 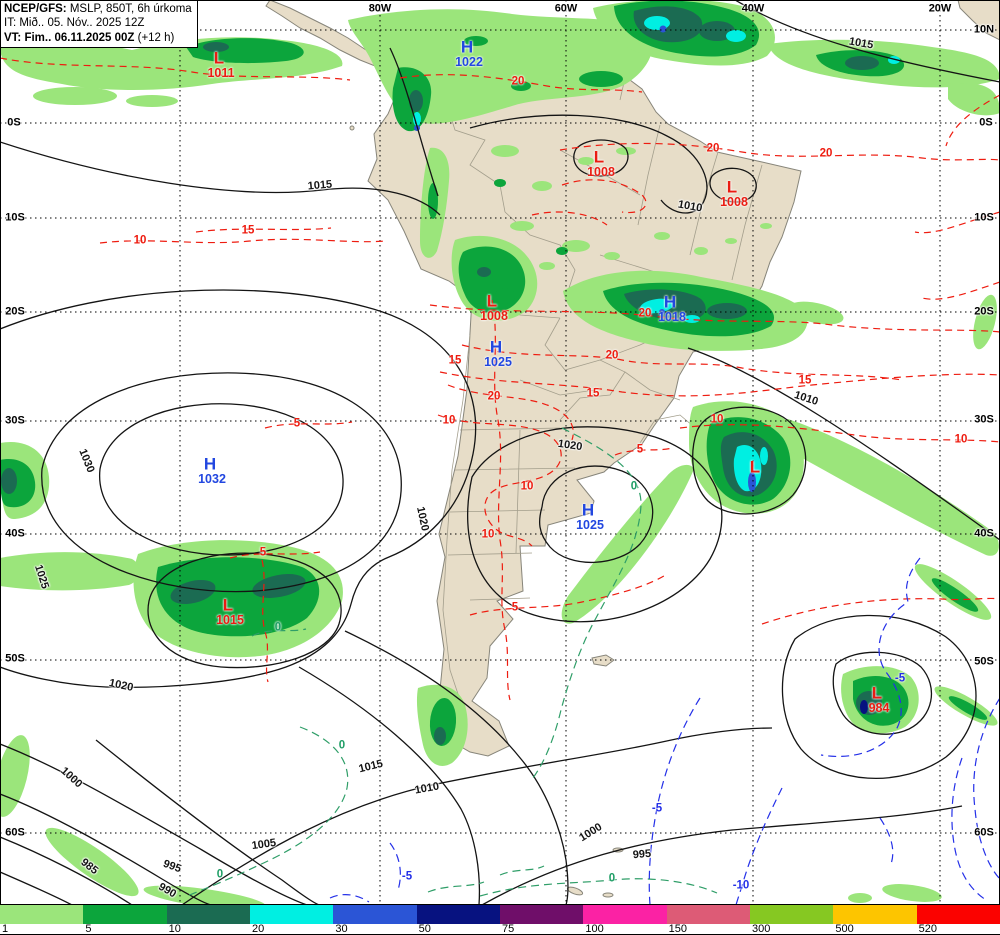 What do you see at coordinates (672, 316) in the screenshot?
I see `pressure-center-value: 1018` at bounding box center [672, 316].